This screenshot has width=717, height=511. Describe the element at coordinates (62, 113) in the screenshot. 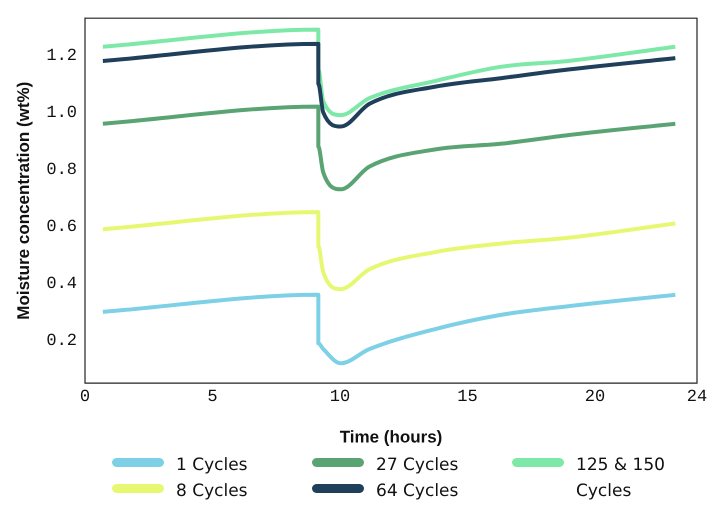

I see `y-tick-label: 1.0` at that location.